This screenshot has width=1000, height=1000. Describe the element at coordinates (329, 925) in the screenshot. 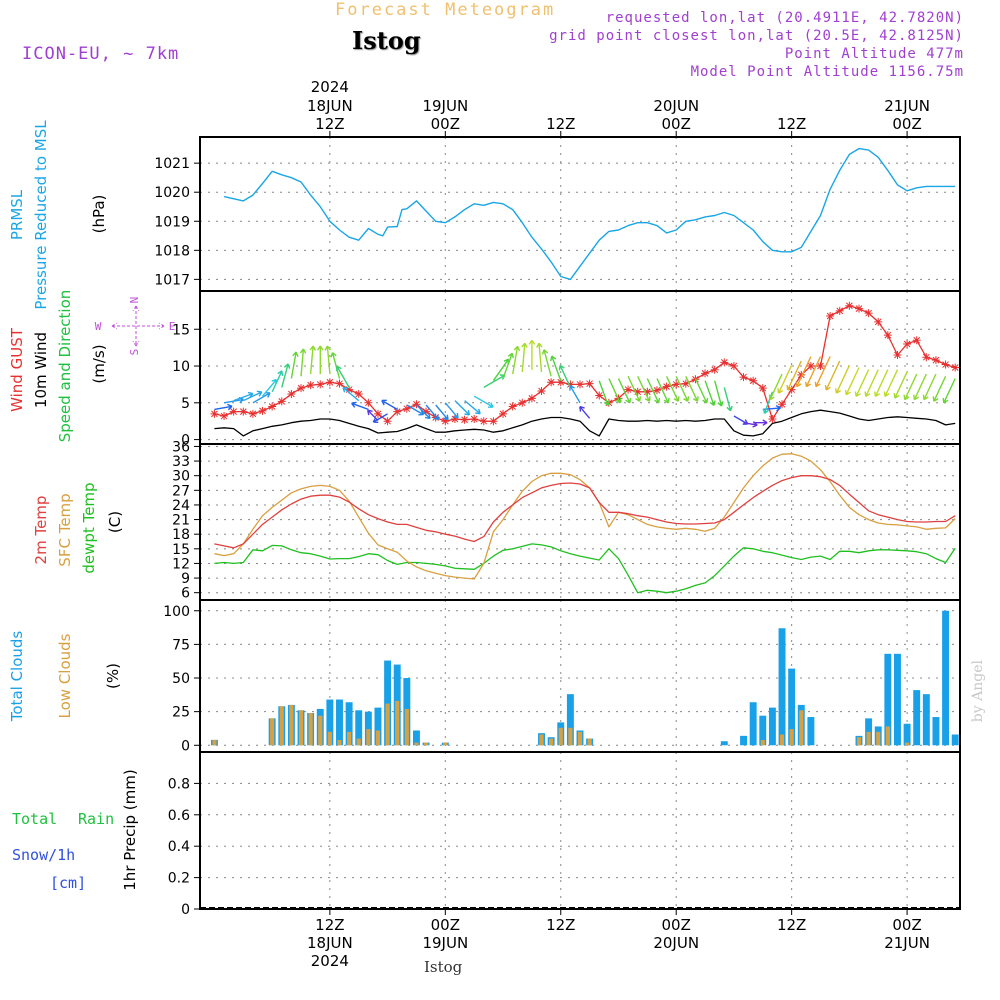

I see `bottom-time-label: 12Z` at that location.